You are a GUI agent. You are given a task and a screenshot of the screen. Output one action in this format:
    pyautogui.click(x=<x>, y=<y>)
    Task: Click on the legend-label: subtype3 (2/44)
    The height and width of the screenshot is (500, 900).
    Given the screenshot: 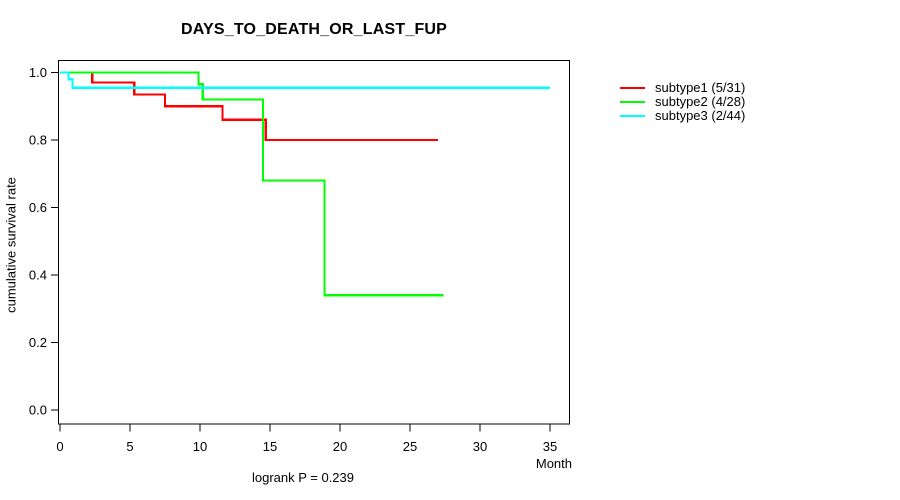 What is the action you would take?
    pyautogui.click(x=700, y=115)
    